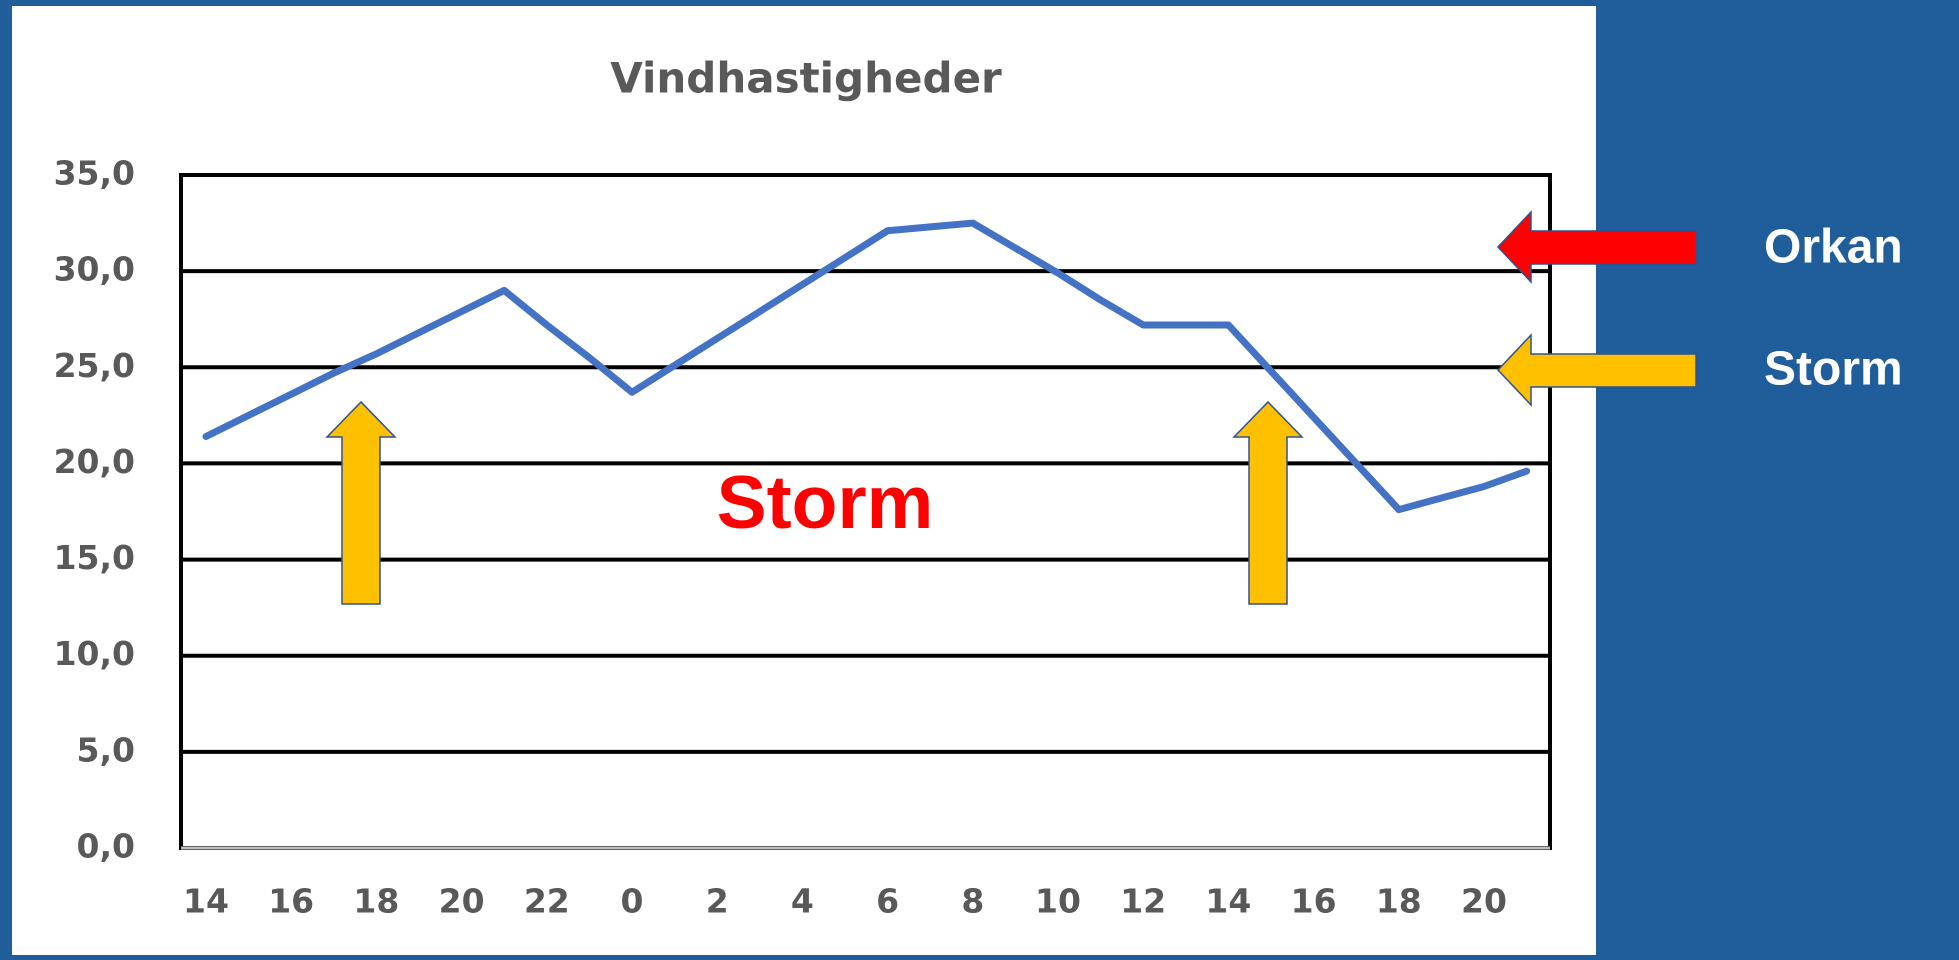 This screenshot has height=960, width=1959. What do you see at coordinates (106, 749) in the screenshot?
I see `y-tick-label: 5,0` at bounding box center [106, 749].